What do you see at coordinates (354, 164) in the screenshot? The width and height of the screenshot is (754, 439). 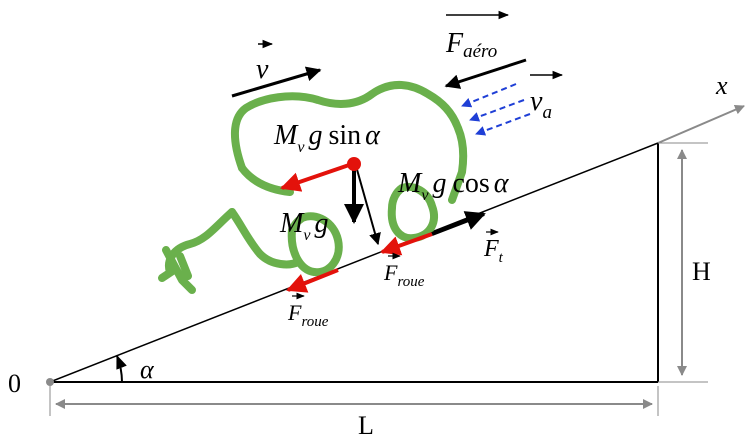 I see `center-of-mass` at bounding box center [354, 164].